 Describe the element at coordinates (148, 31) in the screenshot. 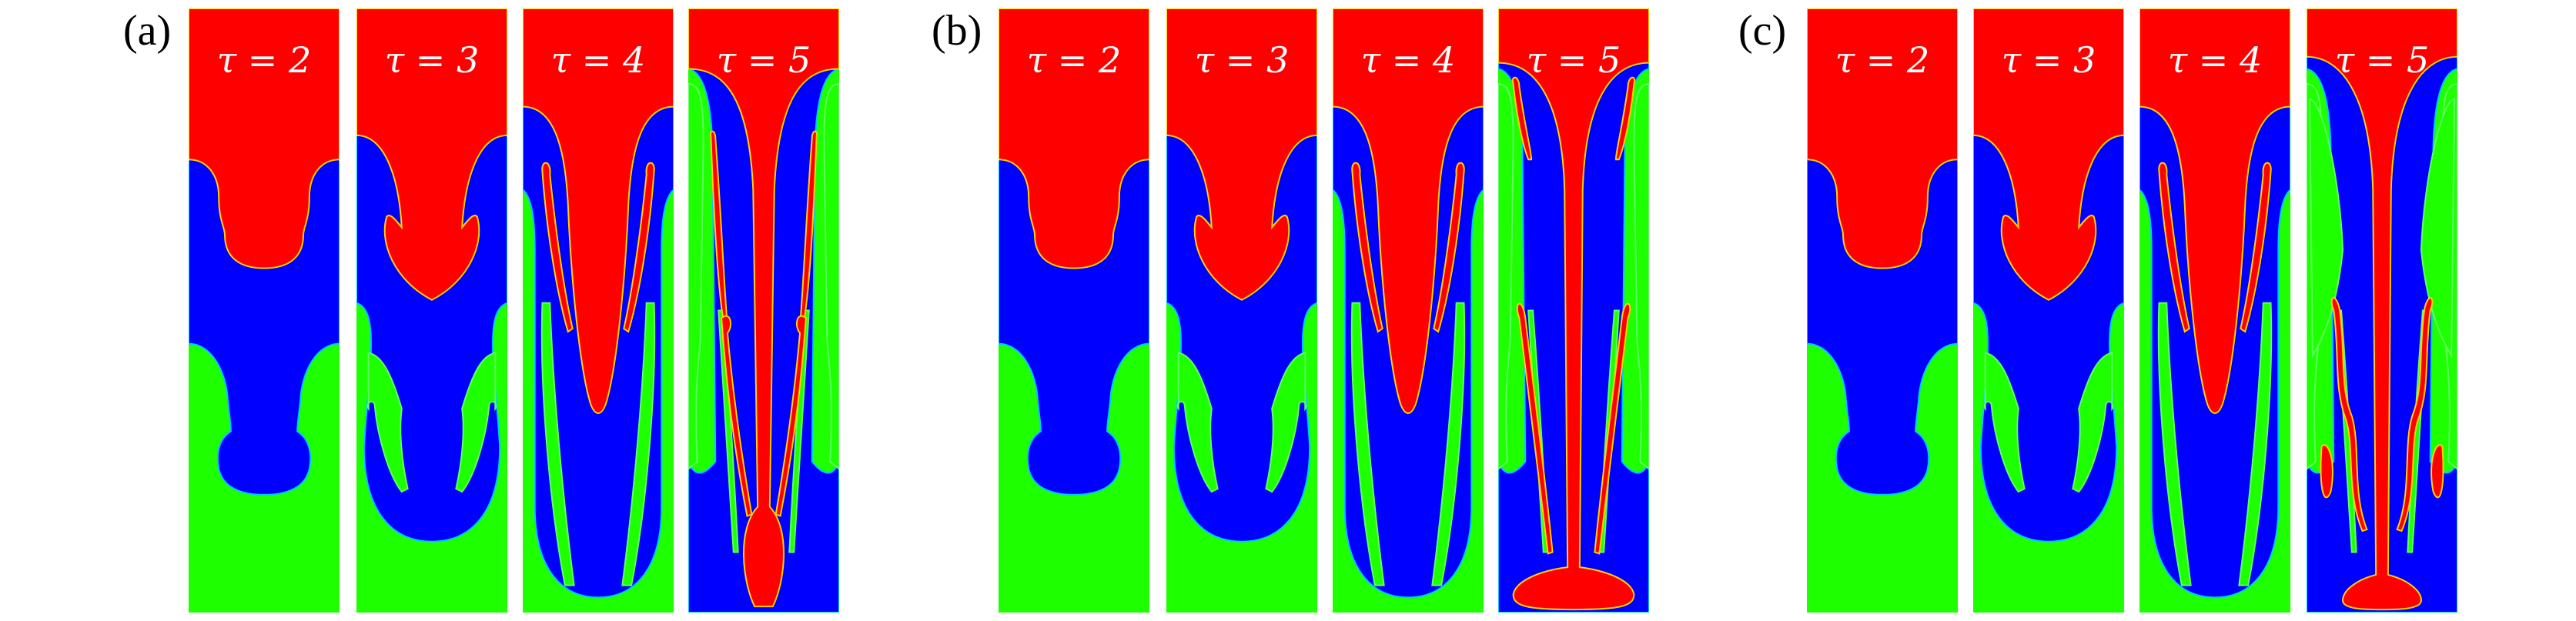

I see `panel-group-label: (a)` at that location.